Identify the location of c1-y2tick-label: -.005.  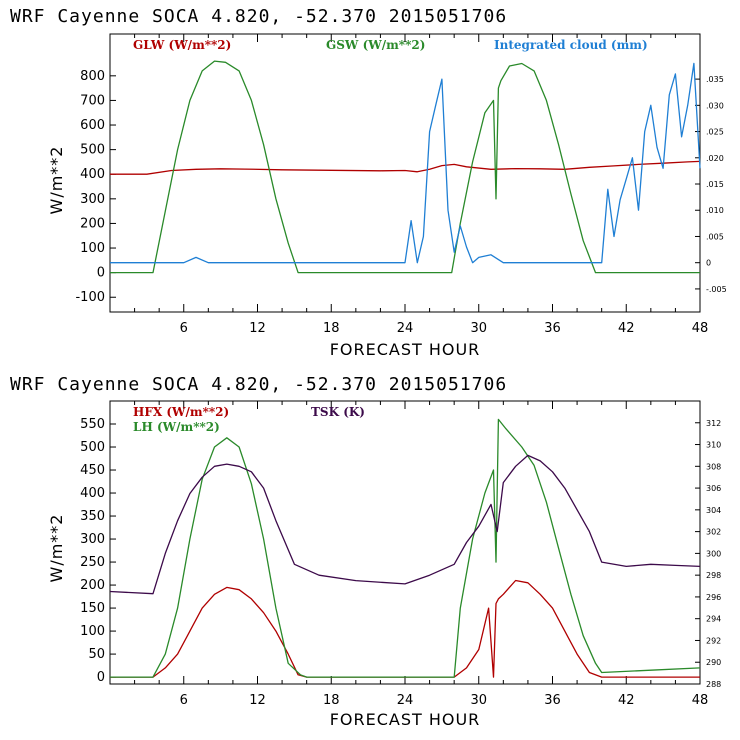
(716, 289).